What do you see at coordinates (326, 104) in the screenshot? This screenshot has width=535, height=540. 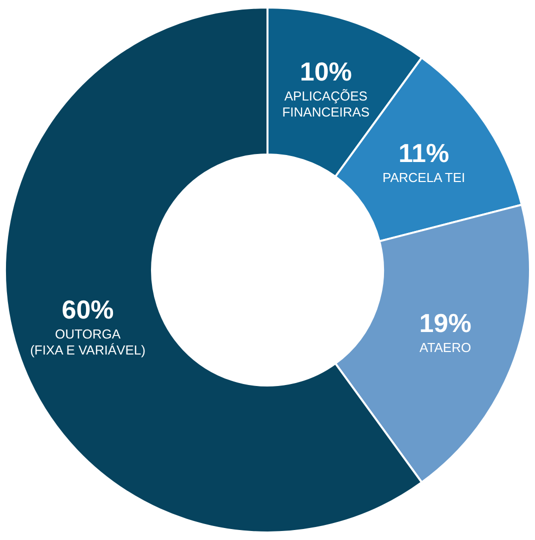 I see `slice-label: APLICAÇÕES FINANCEIRAS` at bounding box center [326, 104].